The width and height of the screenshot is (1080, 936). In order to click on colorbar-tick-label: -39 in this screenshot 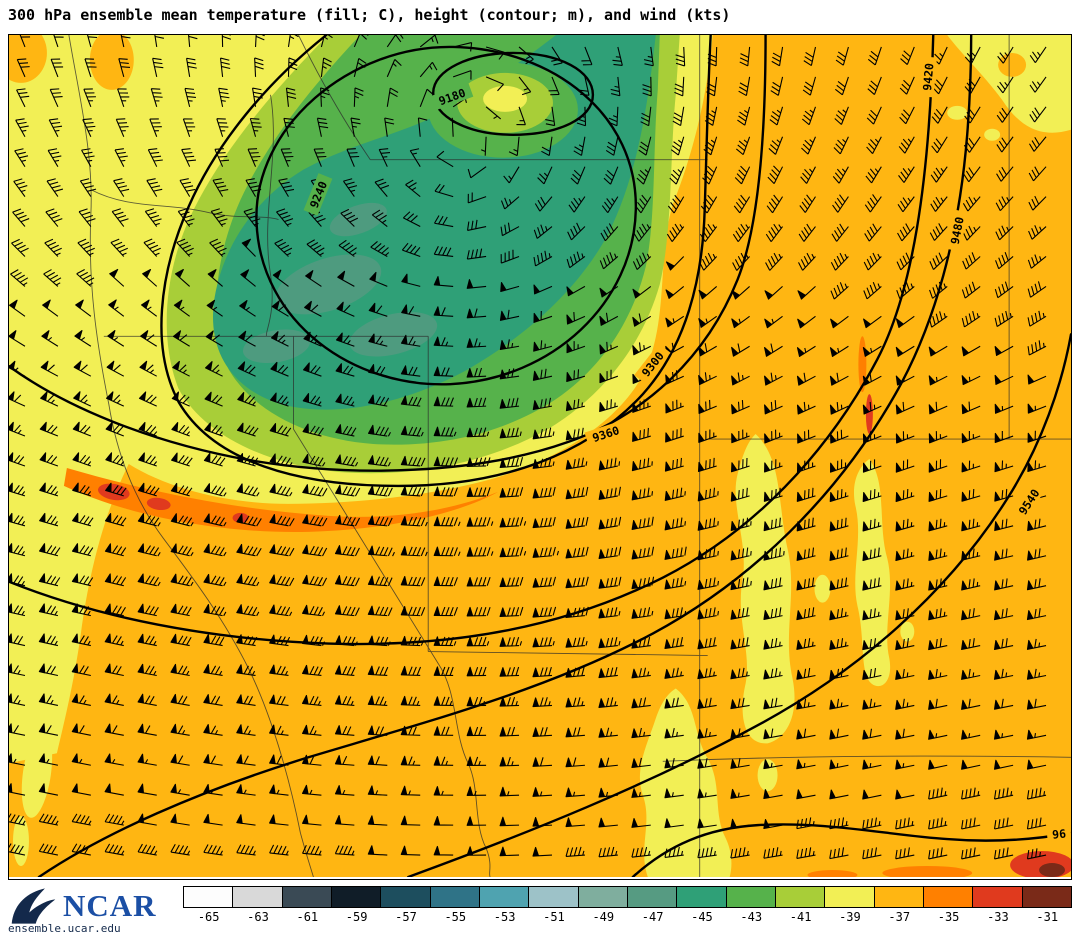, I will do `click(850, 917)`.